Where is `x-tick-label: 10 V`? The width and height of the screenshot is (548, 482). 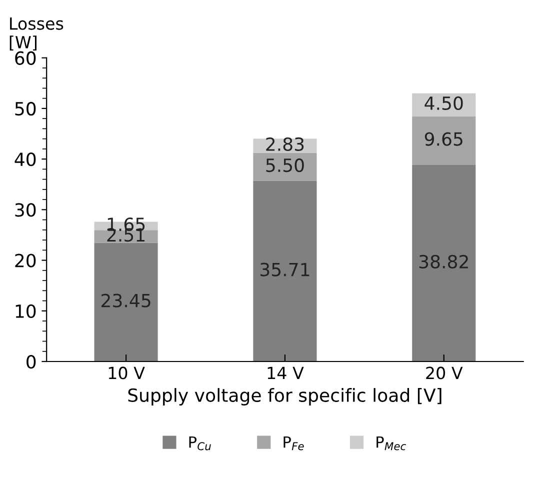
x-tick-label: 10 V is located at coordinates (126, 373).